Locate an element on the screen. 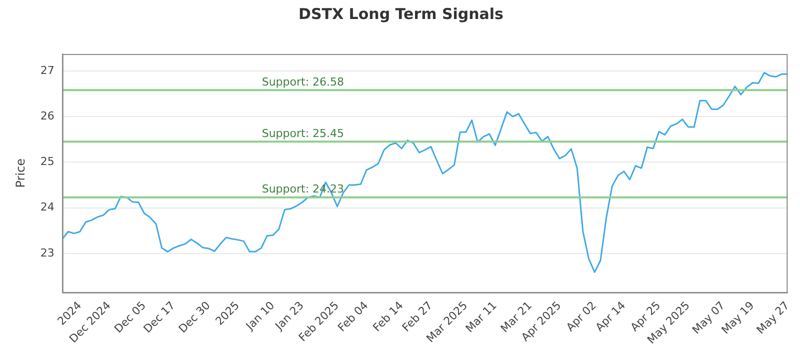 This screenshot has height=350, width=800. y-tick-label: 23 is located at coordinates (47, 253).